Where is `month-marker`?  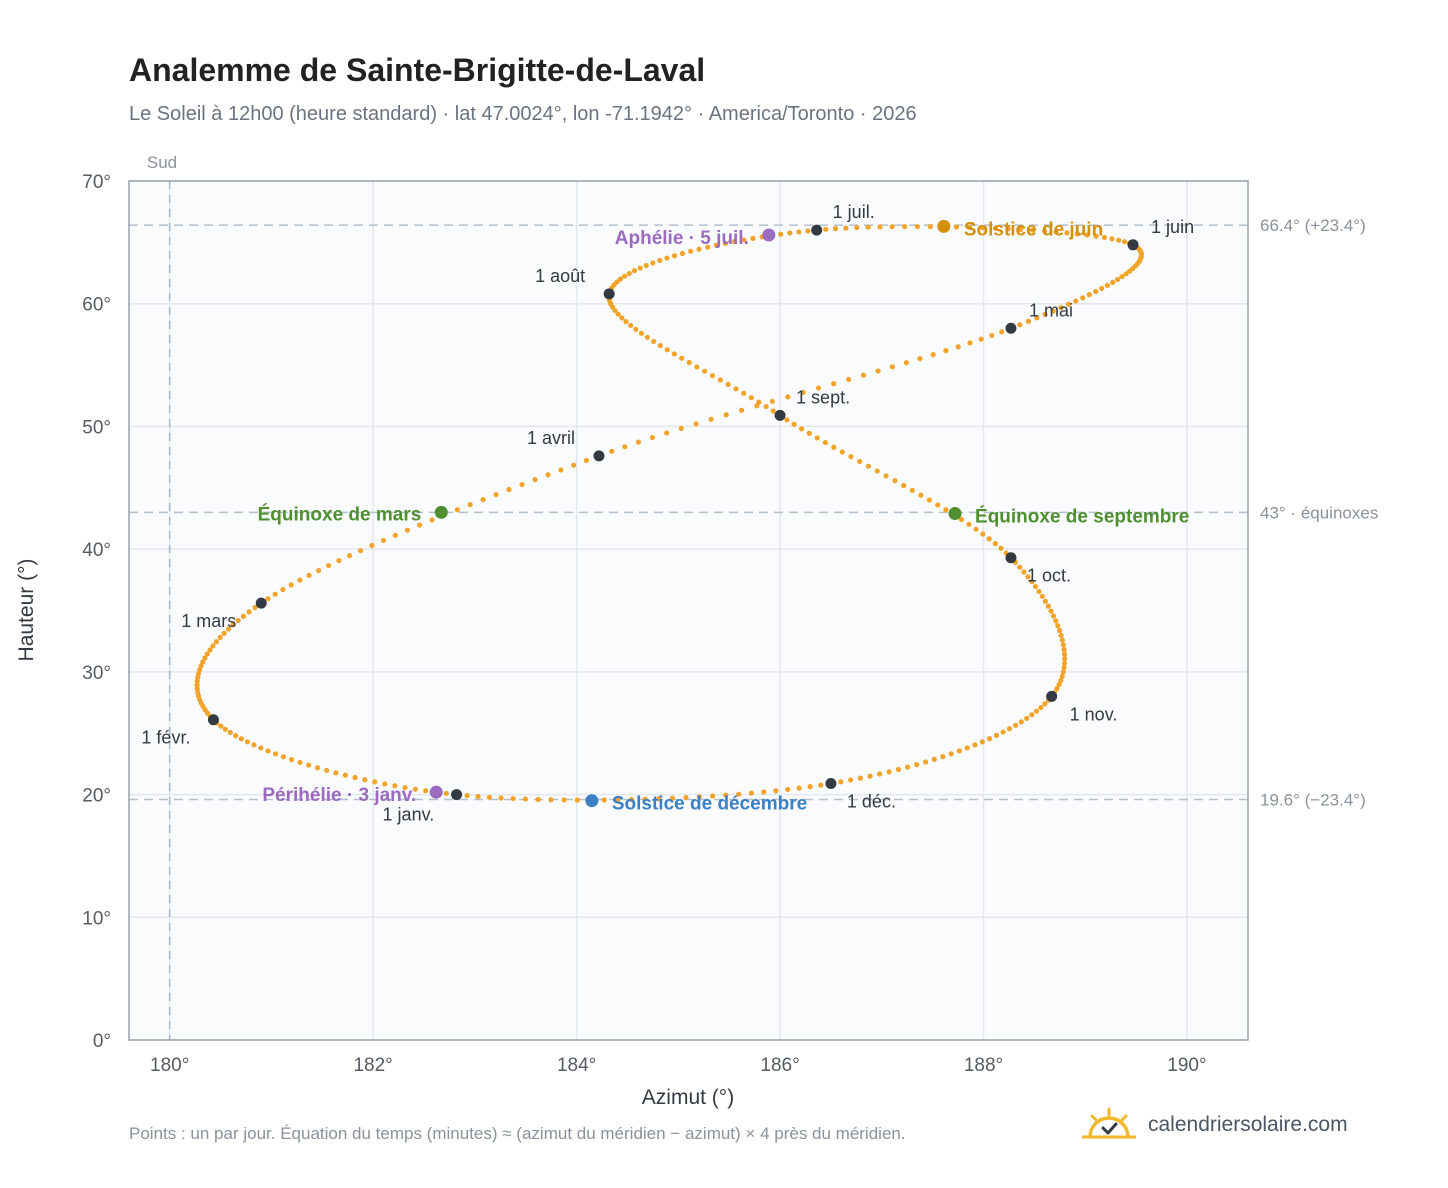 month-marker is located at coordinates (1011, 328).